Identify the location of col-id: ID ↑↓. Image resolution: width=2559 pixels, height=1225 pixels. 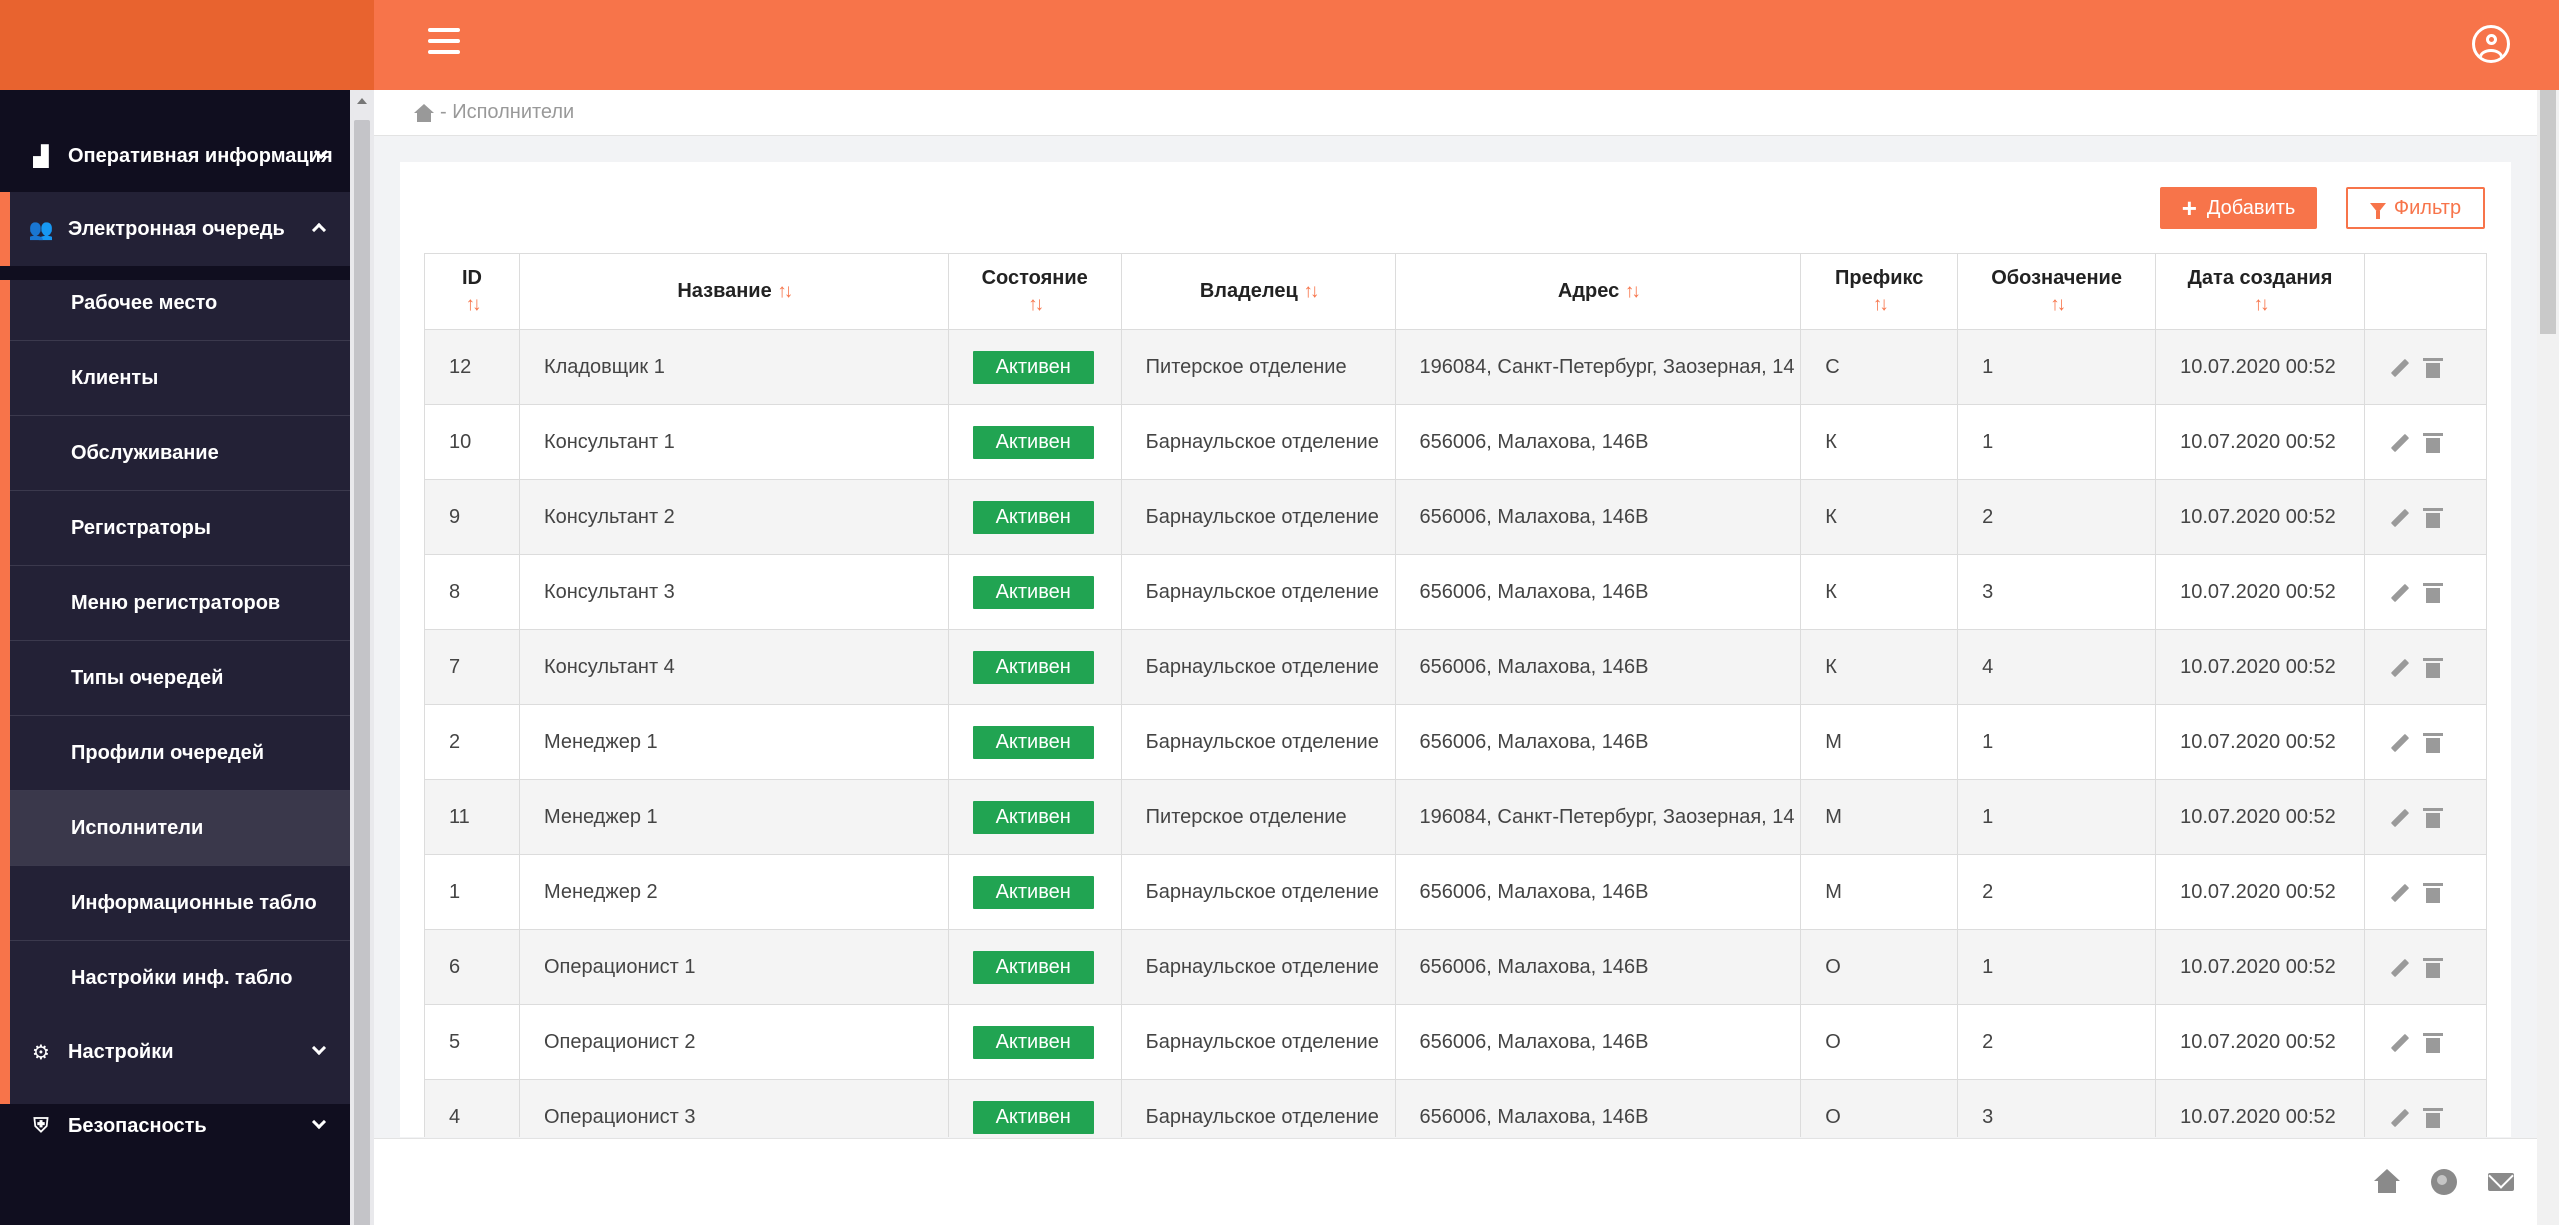
(472, 291).